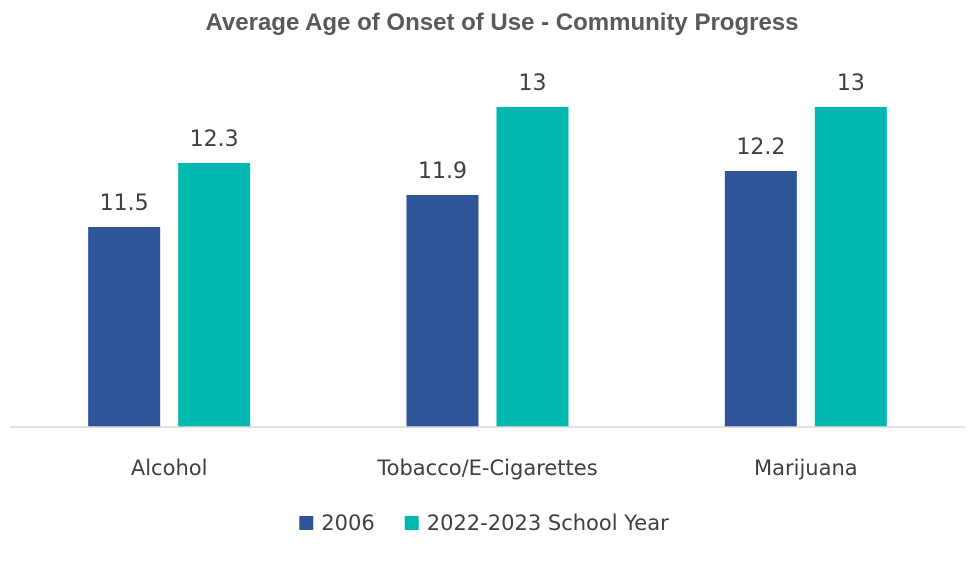 Image resolution: width=969 pixels, height=569 pixels. I want to click on data-label: 11.5, so click(124, 203).